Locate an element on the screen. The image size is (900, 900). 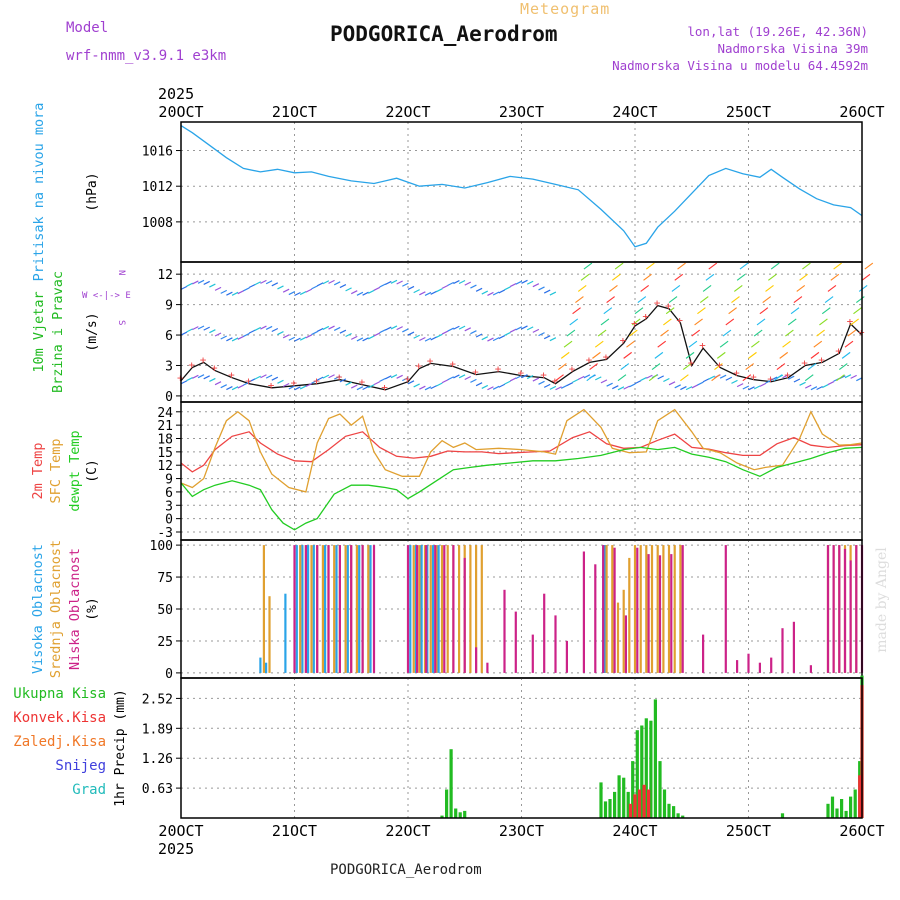
legend-label: dewpt Temp is located at coordinates (75, 470).